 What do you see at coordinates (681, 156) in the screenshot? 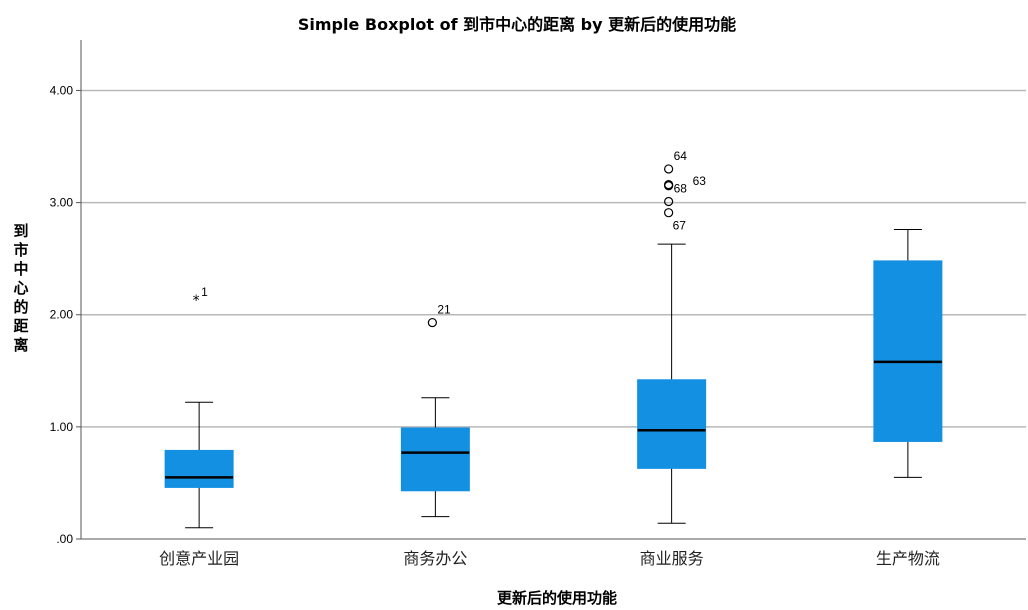
I see `outlier-label: 64` at bounding box center [681, 156].